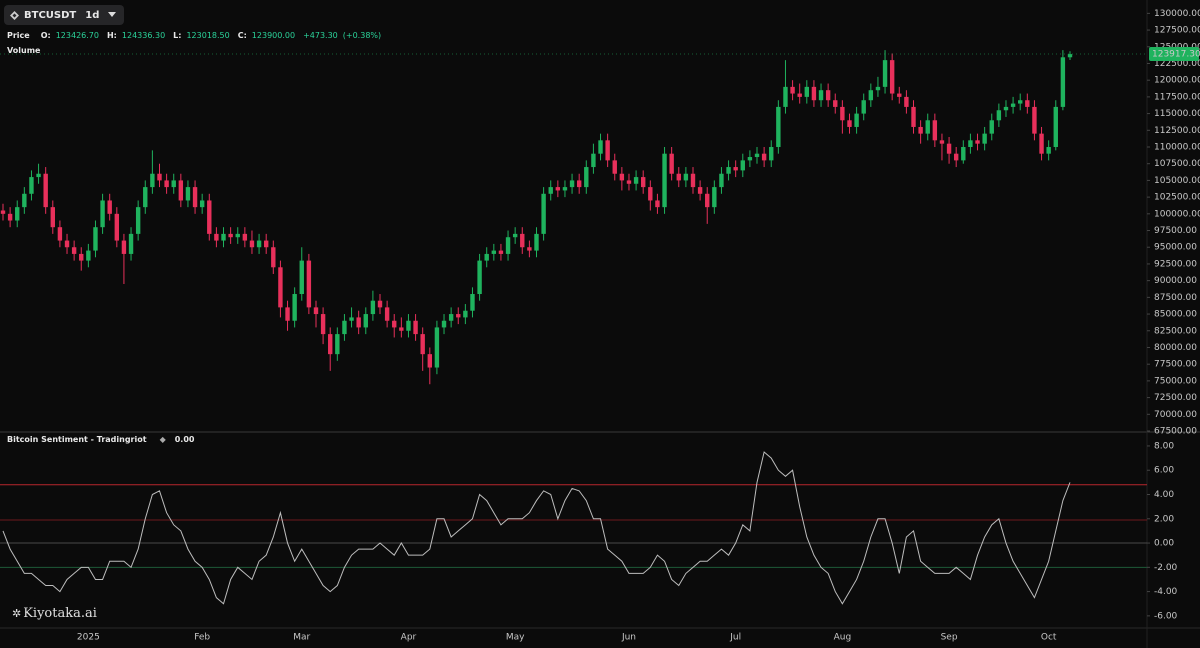  I want to click on y-tick-label: 72500.00, so click(1175, 398).